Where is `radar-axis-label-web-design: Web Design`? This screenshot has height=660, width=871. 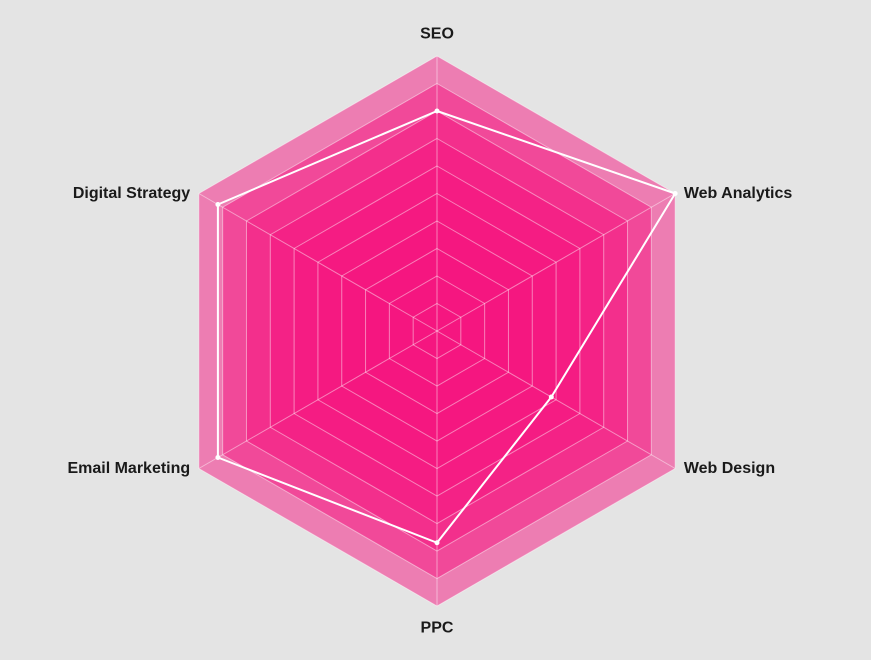
radar-axis-label-web-design: Web Design is located at coordinates (729, 468).